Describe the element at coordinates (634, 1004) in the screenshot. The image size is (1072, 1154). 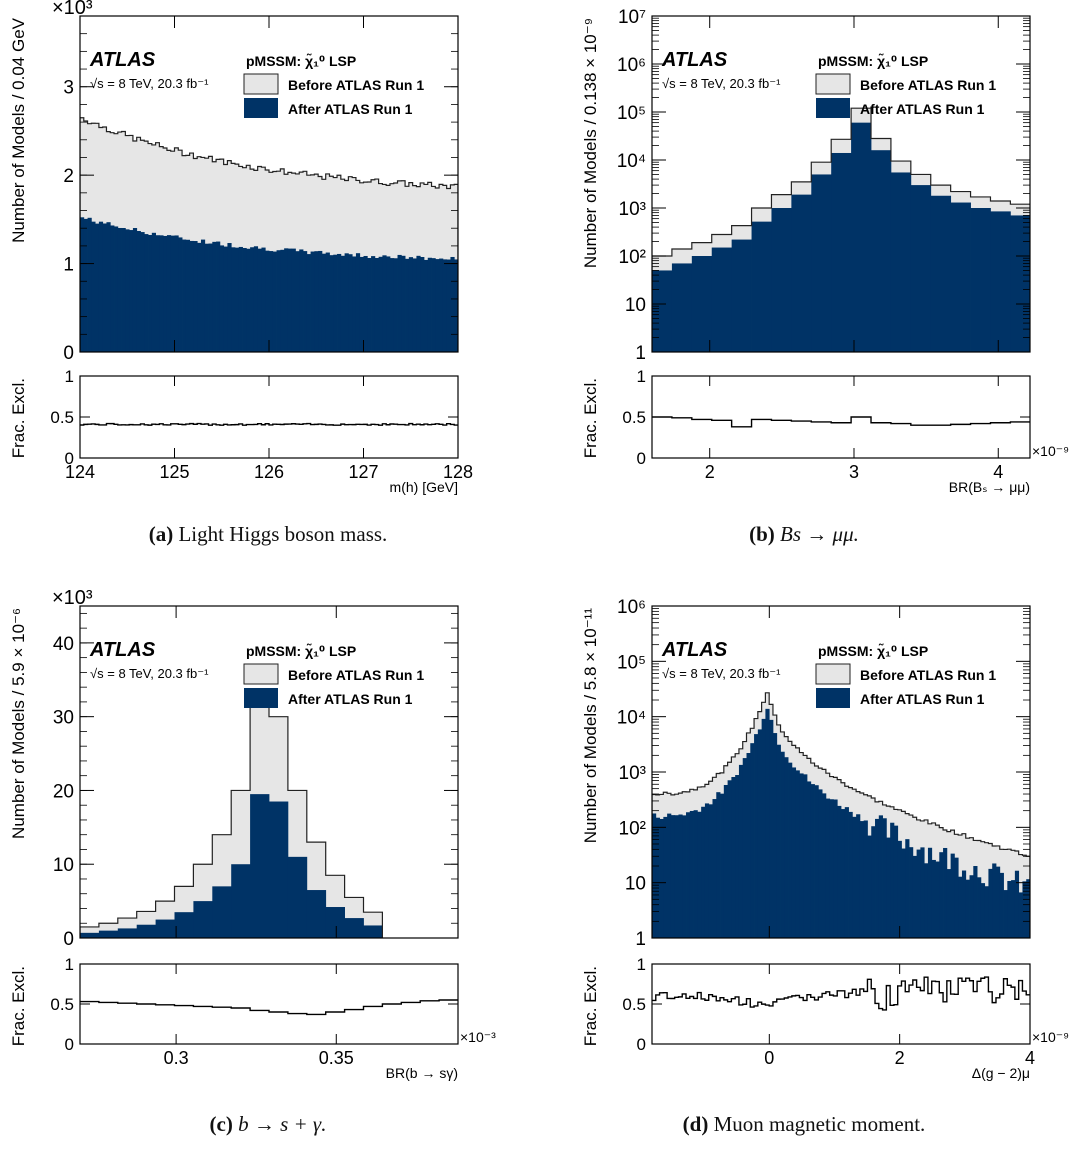
I see `ratio-y-tick-label: 0.5` at that location.